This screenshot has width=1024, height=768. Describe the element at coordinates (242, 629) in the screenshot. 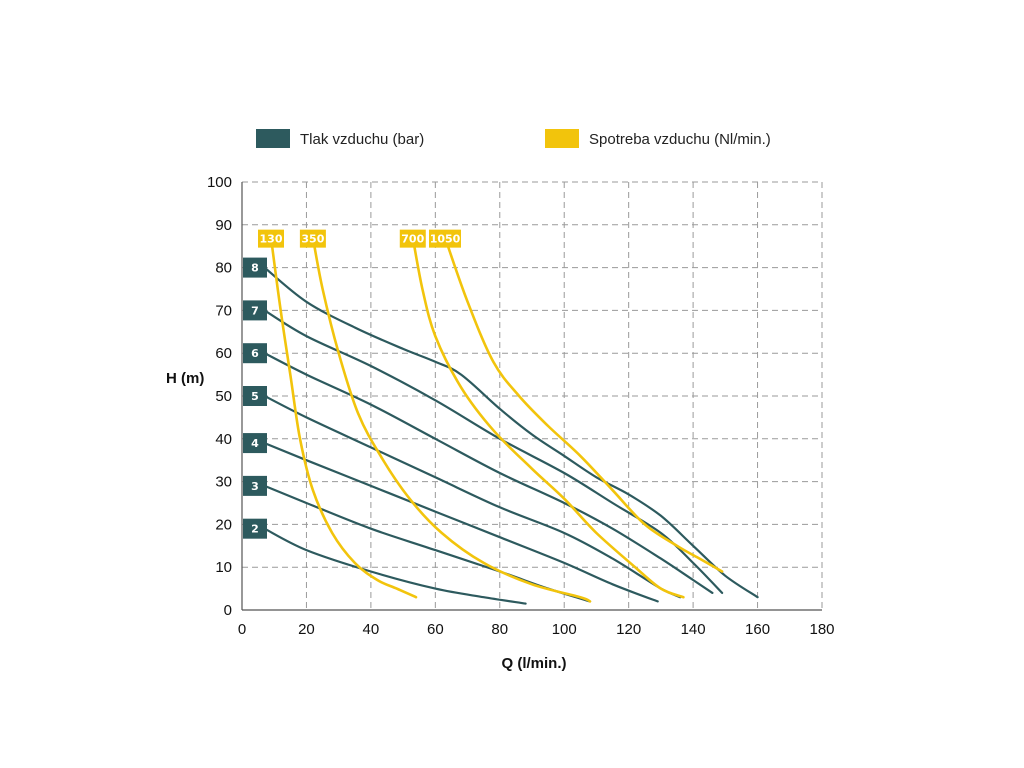

I see `x-tick-label: 0` at that location.